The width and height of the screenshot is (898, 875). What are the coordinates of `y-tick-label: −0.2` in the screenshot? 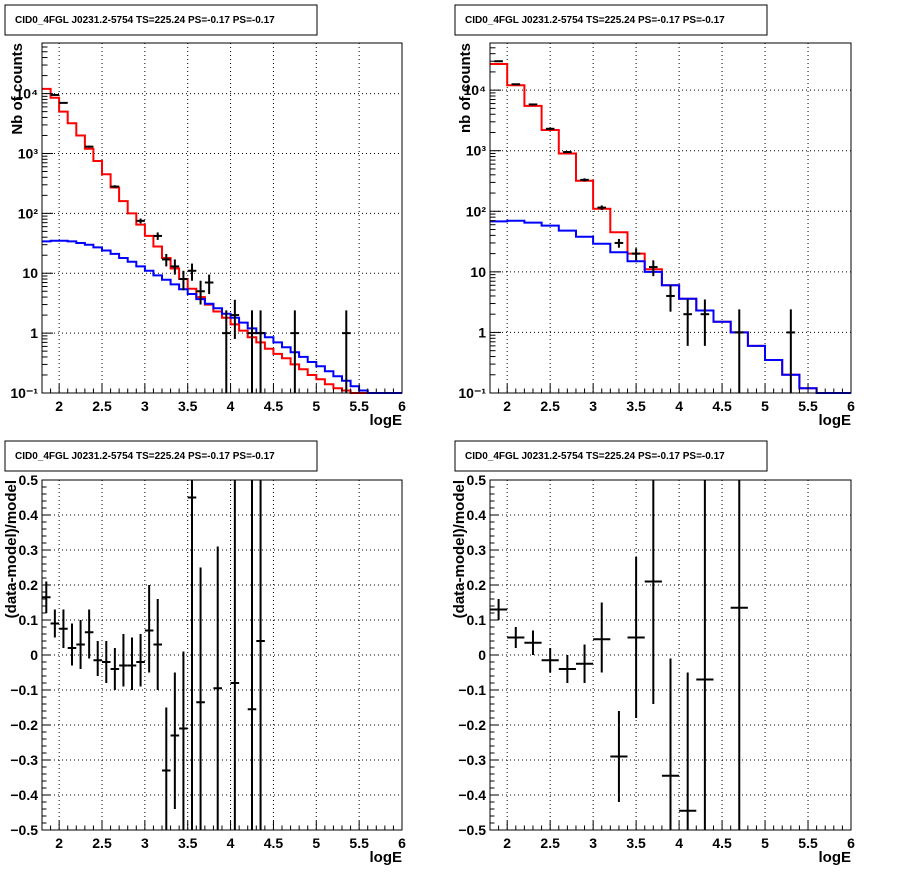 It's located at (24, 725).